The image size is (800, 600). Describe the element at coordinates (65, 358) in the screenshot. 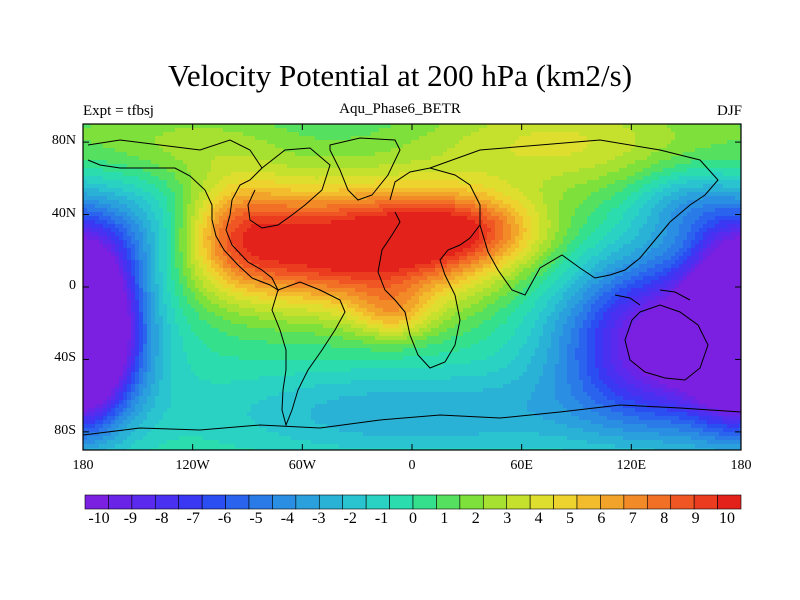

I see `latitude-label: 40S` at that location.